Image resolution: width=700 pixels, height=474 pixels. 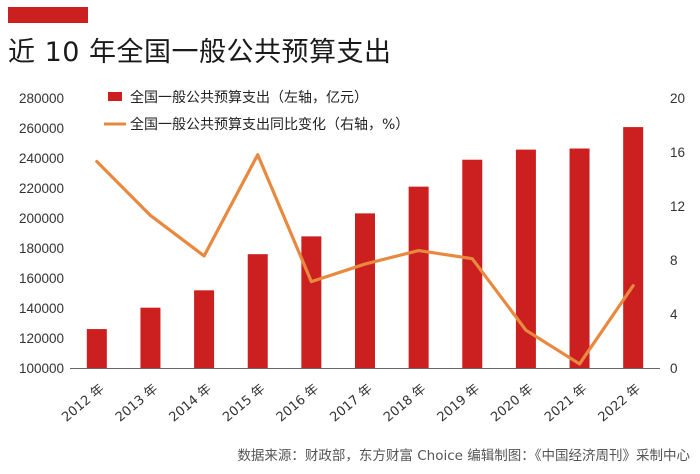 What do you see at coordinates (41, 218) in the screenshot?
I see `left-tick-label: 200000` at bounding box center [41, 218].